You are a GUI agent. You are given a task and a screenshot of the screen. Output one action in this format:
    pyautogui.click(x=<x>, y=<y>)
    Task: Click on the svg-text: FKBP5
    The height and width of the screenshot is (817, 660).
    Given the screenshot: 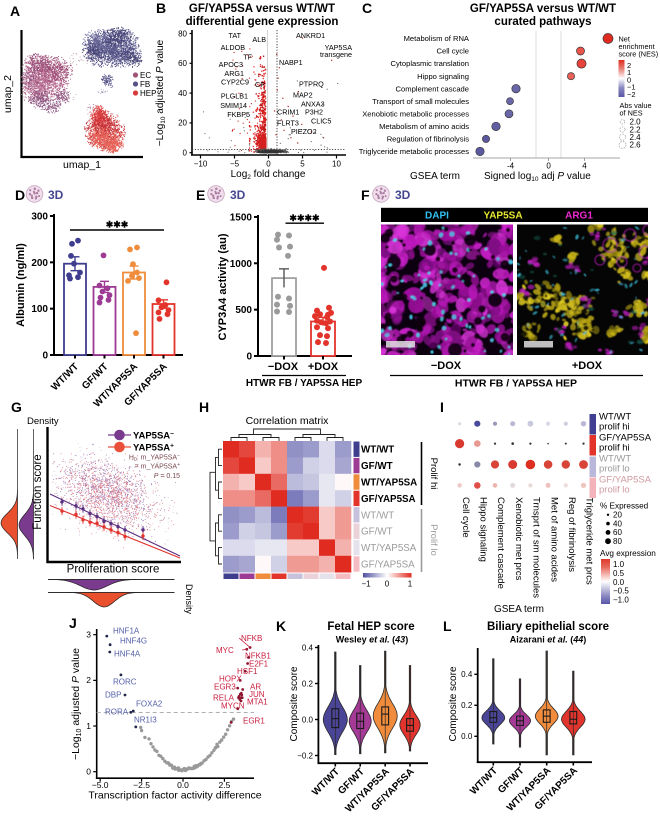 What is the action you would take?
    pyautogui.click(x=238, y=114)
    